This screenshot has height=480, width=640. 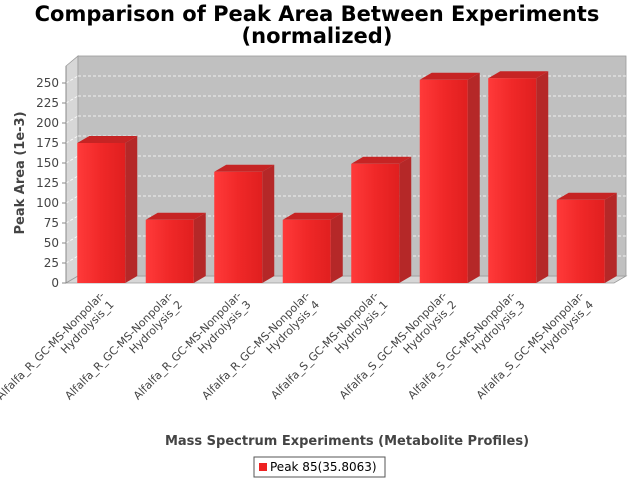 What do you see at coordinates (47, 123) in the screenshot?
I see `y-tick-label: 200` at bounding box center [47, 123].